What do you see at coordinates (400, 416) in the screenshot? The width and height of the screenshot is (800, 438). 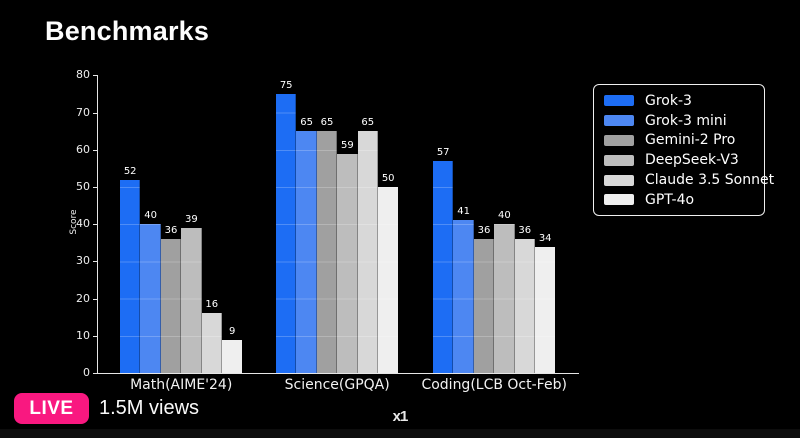 I see `x1-watermark: x1` at bounding box center [400, 416].